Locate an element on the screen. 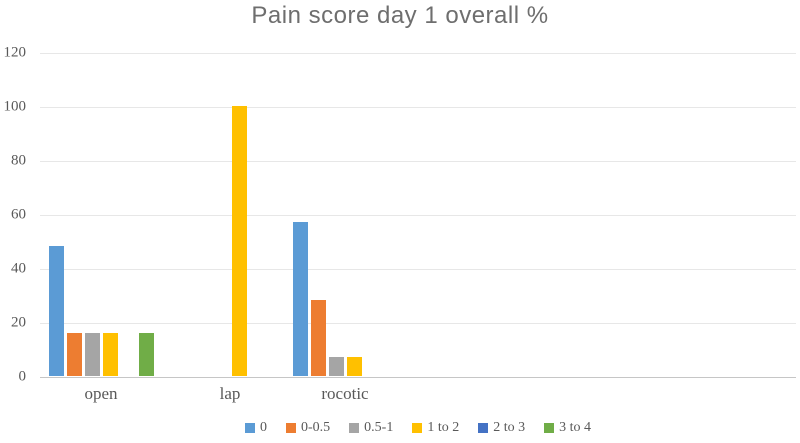  x-axis-line is located at coordinates (418, 377).